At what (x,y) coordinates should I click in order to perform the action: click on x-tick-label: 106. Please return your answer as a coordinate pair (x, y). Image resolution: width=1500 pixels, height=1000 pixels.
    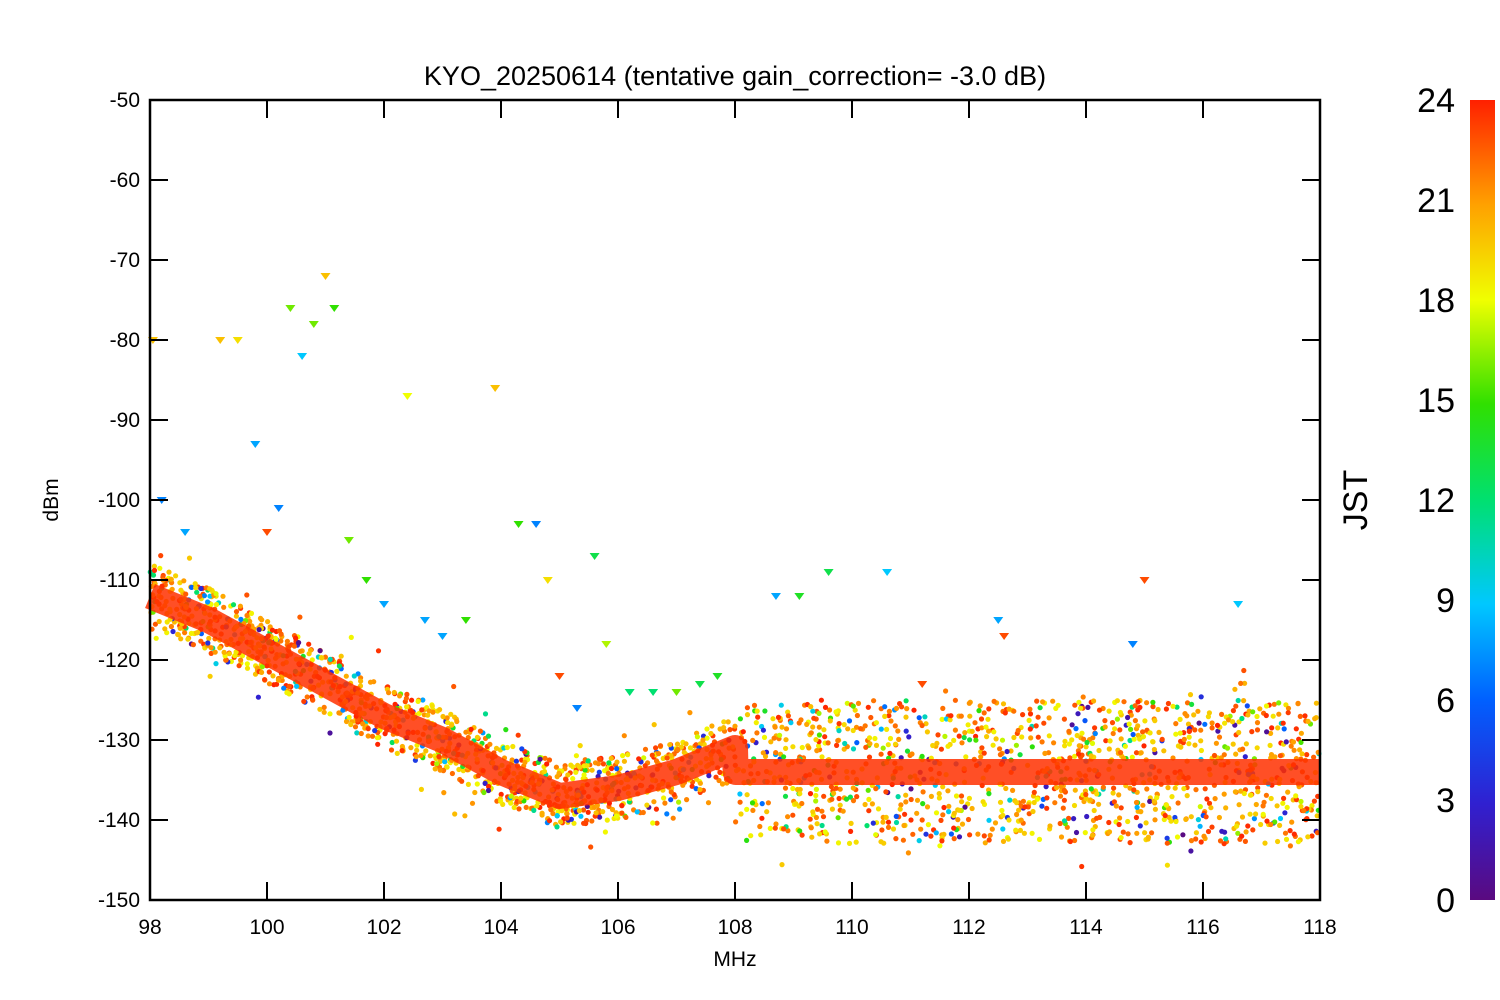
    Looking at the image, I should click on (617, 927).